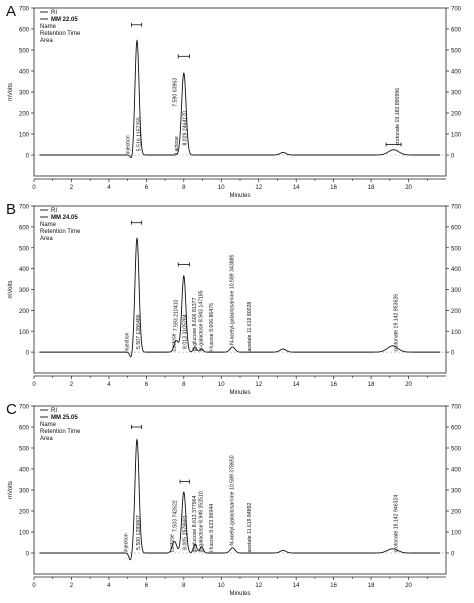  What do you see at coordinates (212, 528) in the screenshot?
I see `peak-annotation: l-fucose 9.623 96944` at bounding box center [212, 528].